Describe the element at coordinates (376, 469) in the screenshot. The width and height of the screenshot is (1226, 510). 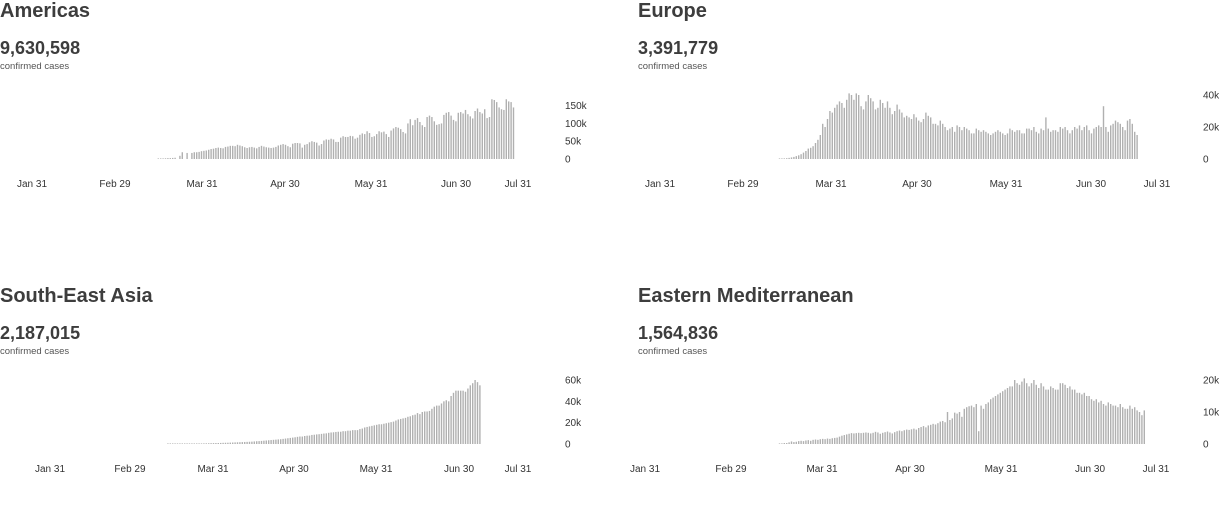
I see `x-tick-label: May 31` at that location.